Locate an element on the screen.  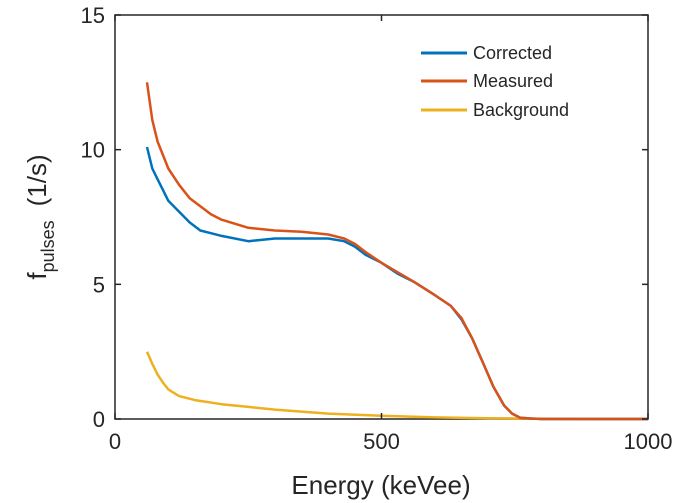
y-tick-label: 10 is located at coordinates (93, 150).